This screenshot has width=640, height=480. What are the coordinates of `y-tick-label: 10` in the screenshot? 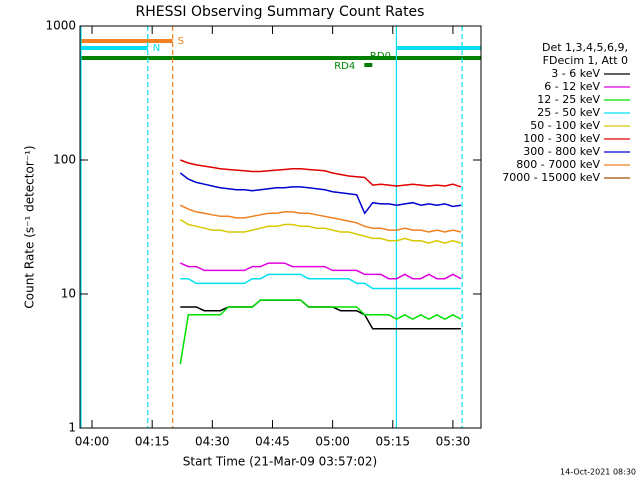 It's located at (68, 294).